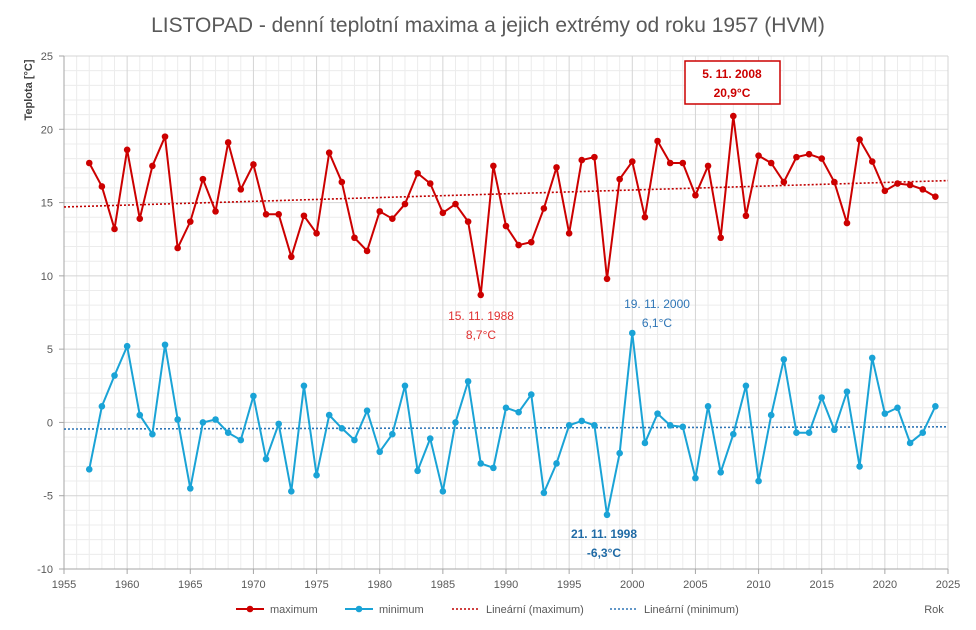 The image size is (976, 630). Describe the element at coordinates (948, 585) in the screenshot. I see `x-tick-label: 2025` at that location.